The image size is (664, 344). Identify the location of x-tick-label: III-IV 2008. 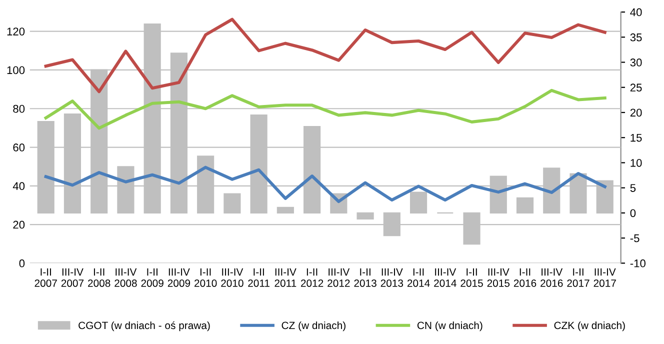
(125, 277).